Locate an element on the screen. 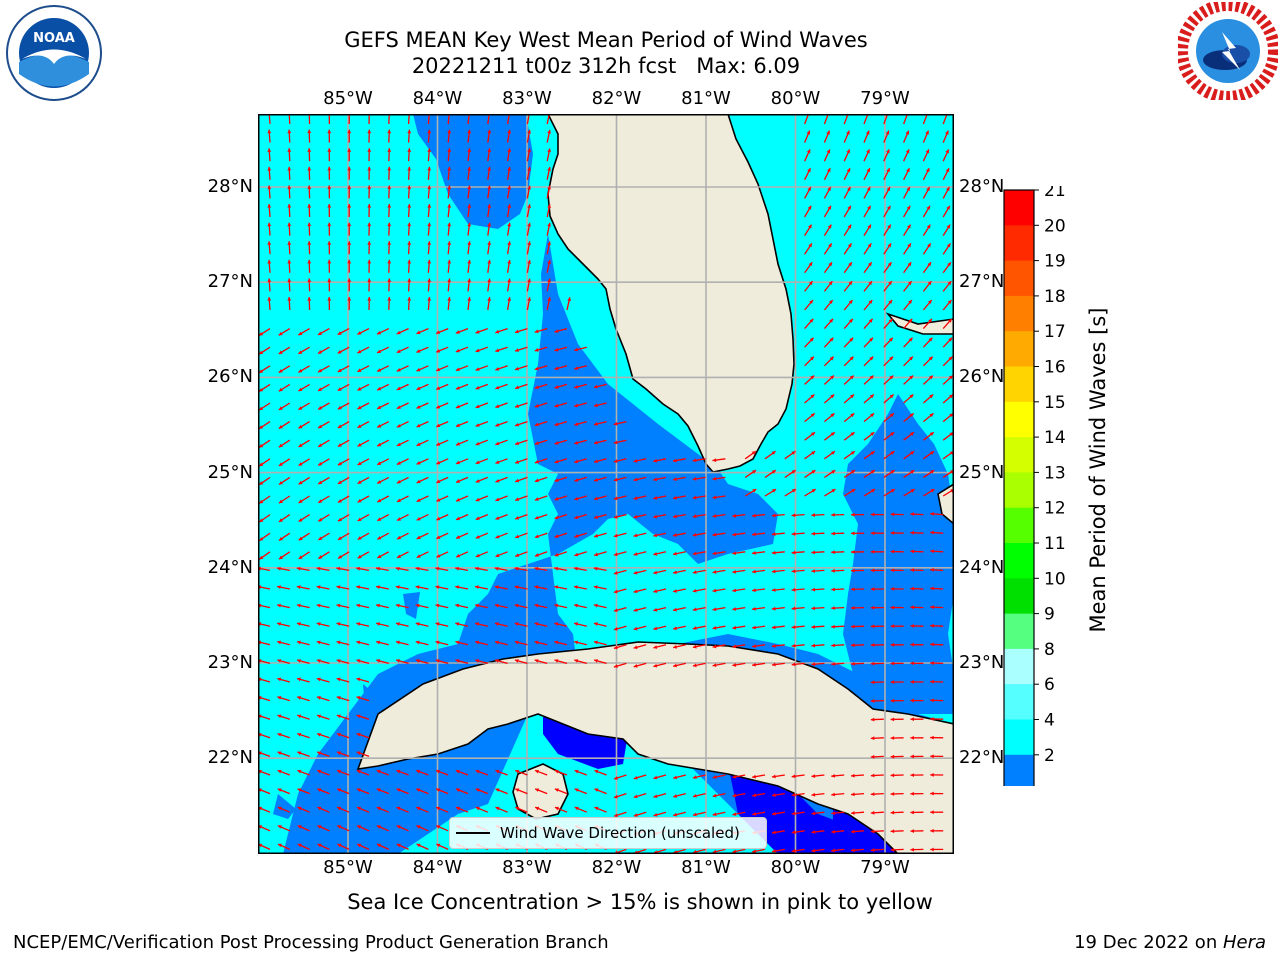  left-lat-label: 25°N is located at coordinates (230, 472).